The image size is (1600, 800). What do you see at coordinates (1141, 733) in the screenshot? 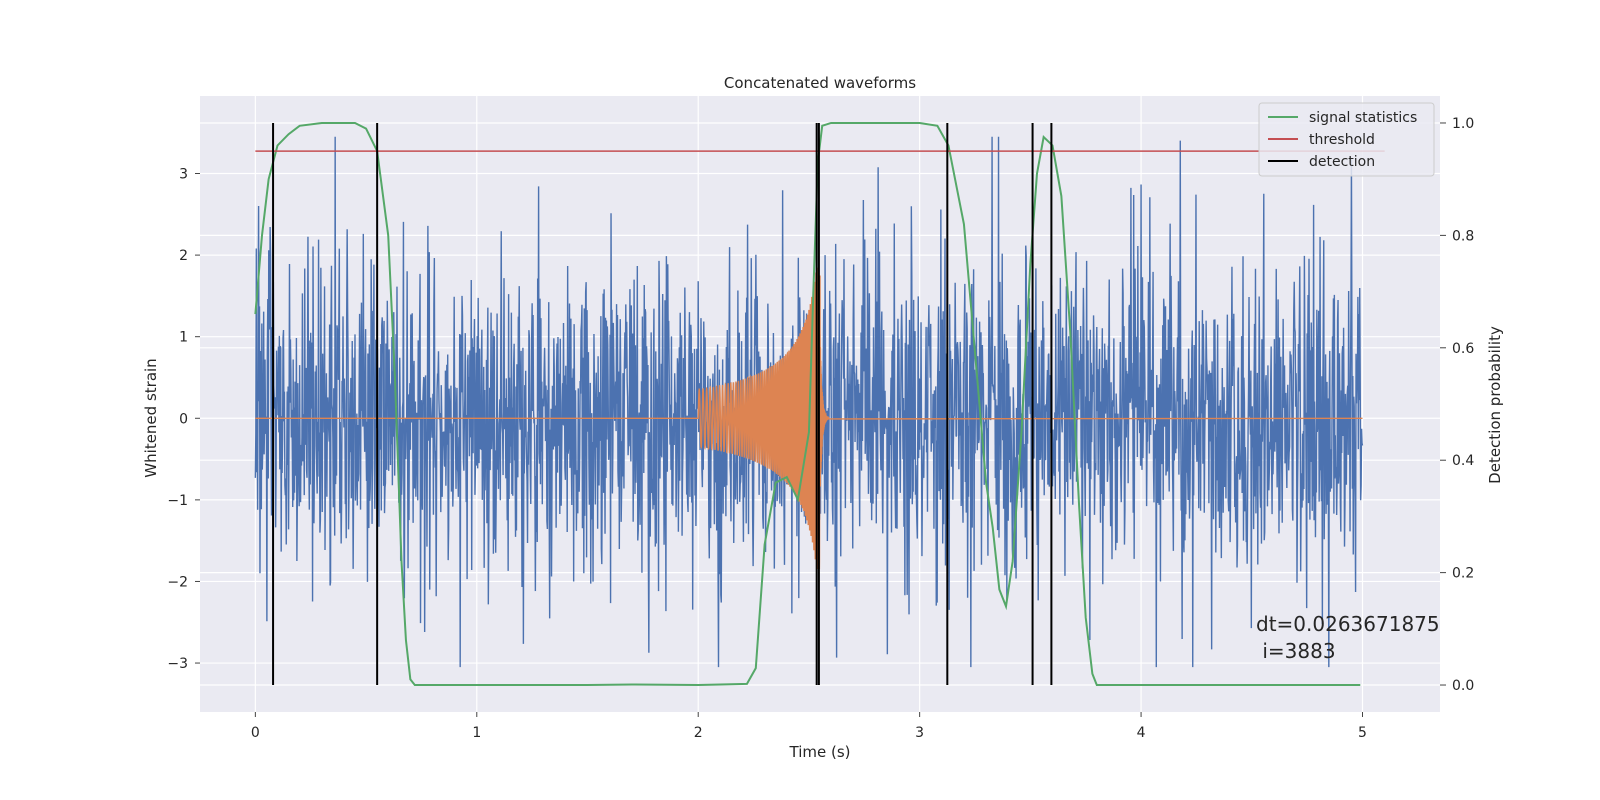
I see `x-tick-label: 4` at bounding box center [1141, 733].